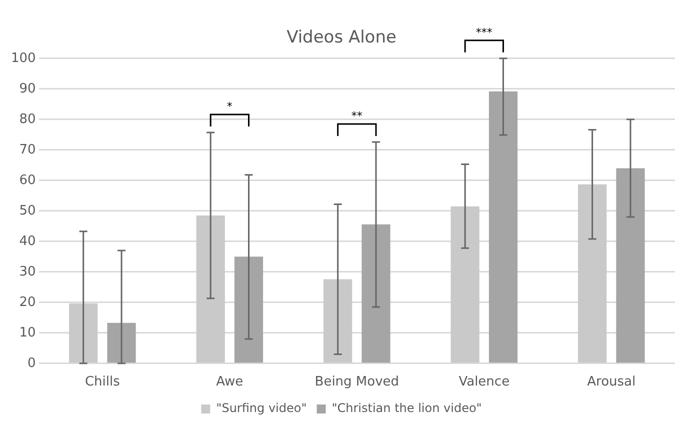  What do you see at coordinates (27, 272) in the screenshot?
I see `y-tick-label: 30` at bounding box center [27, 272].